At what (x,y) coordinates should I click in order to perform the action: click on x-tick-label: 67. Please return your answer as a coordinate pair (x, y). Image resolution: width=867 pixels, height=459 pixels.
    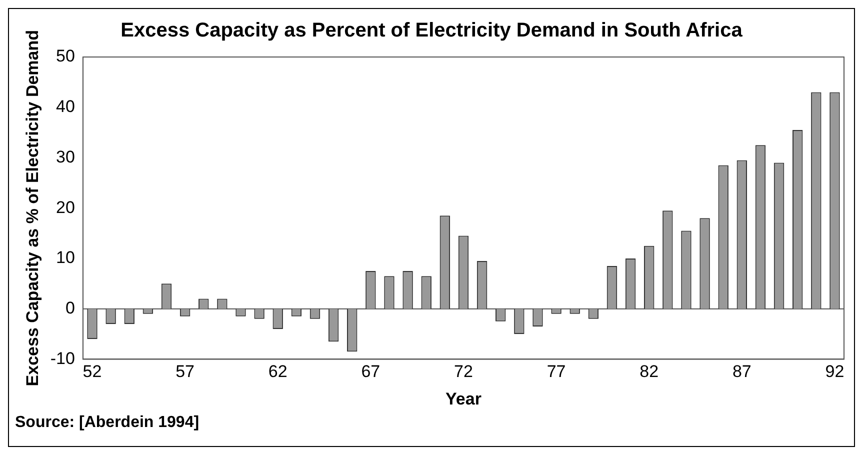
    Looking at the image, I should click on (370, 372).